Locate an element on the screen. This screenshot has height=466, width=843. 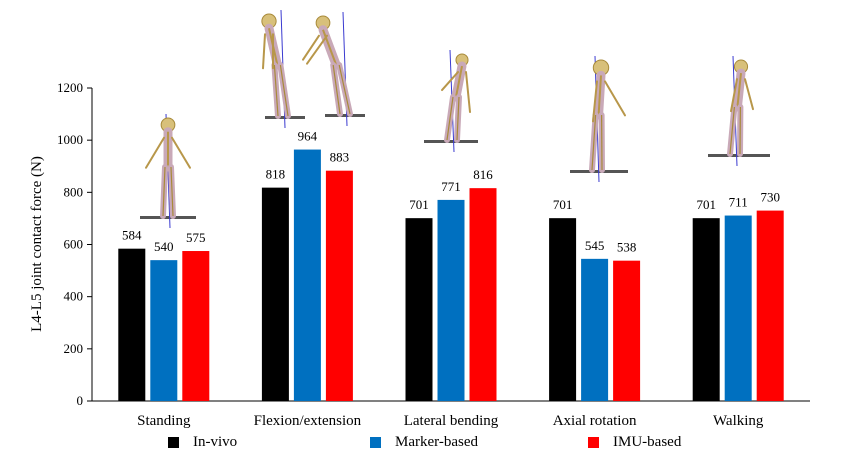
legend-item: IMU-based is located at coordinates (634, 442).